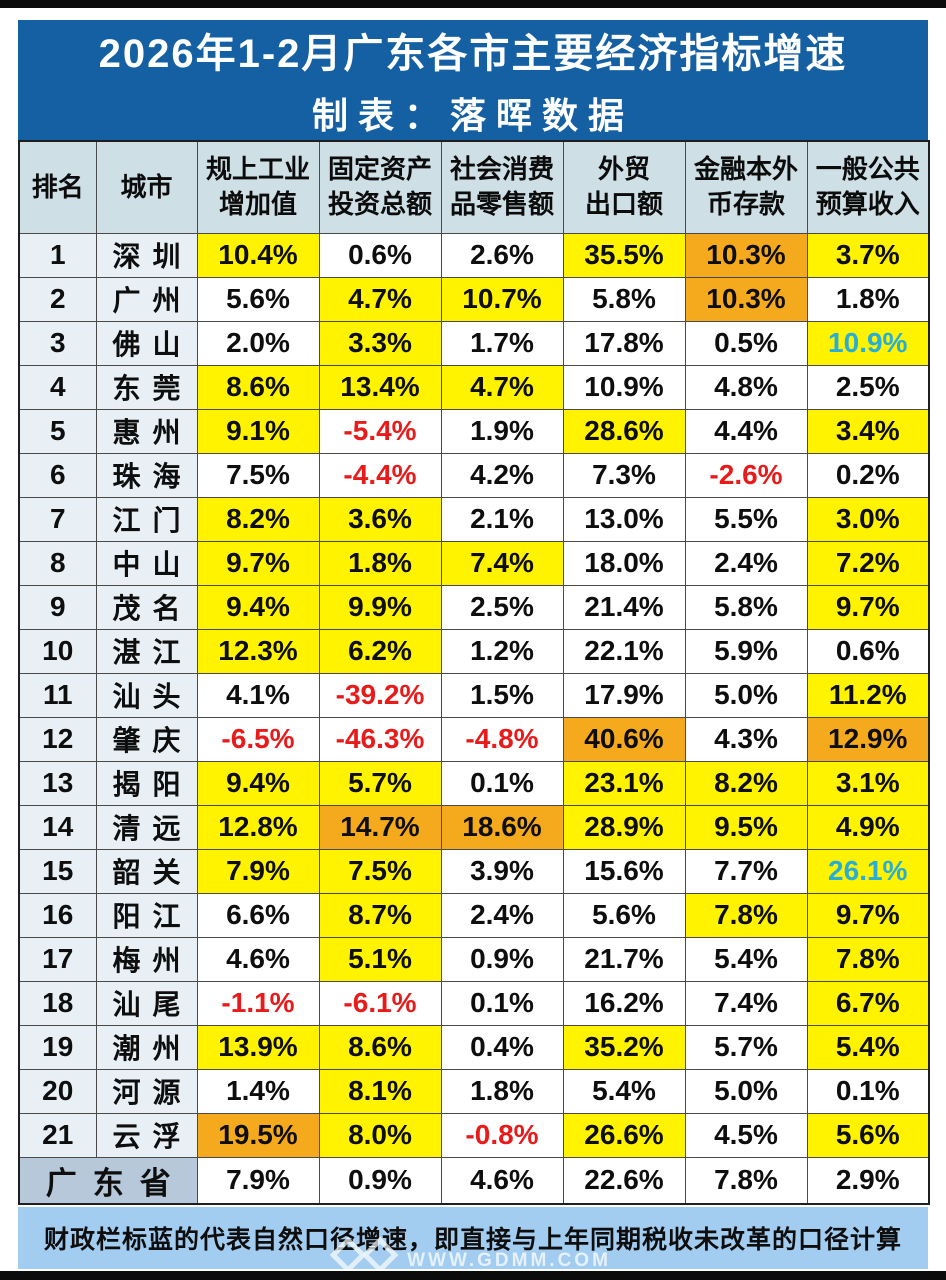 The width and height of the screenshot is (946, 1280). What do you see at coordinates (624, 1003) in the screenshot?
I see `value-cell: 16.2%` at bounding box center [624, 1003].